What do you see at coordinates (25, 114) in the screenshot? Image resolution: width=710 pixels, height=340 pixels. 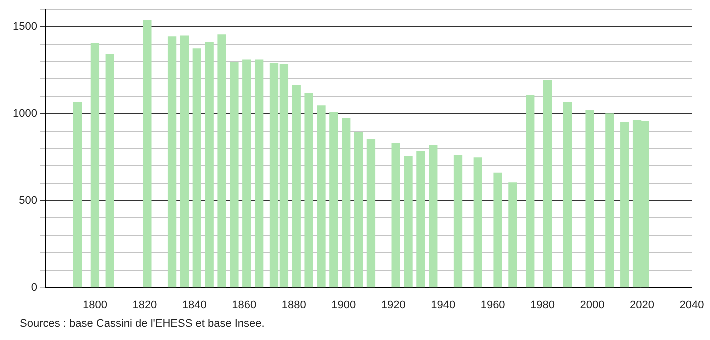 I see `y-tick-label: 1000` at bounding box center [25, 114].